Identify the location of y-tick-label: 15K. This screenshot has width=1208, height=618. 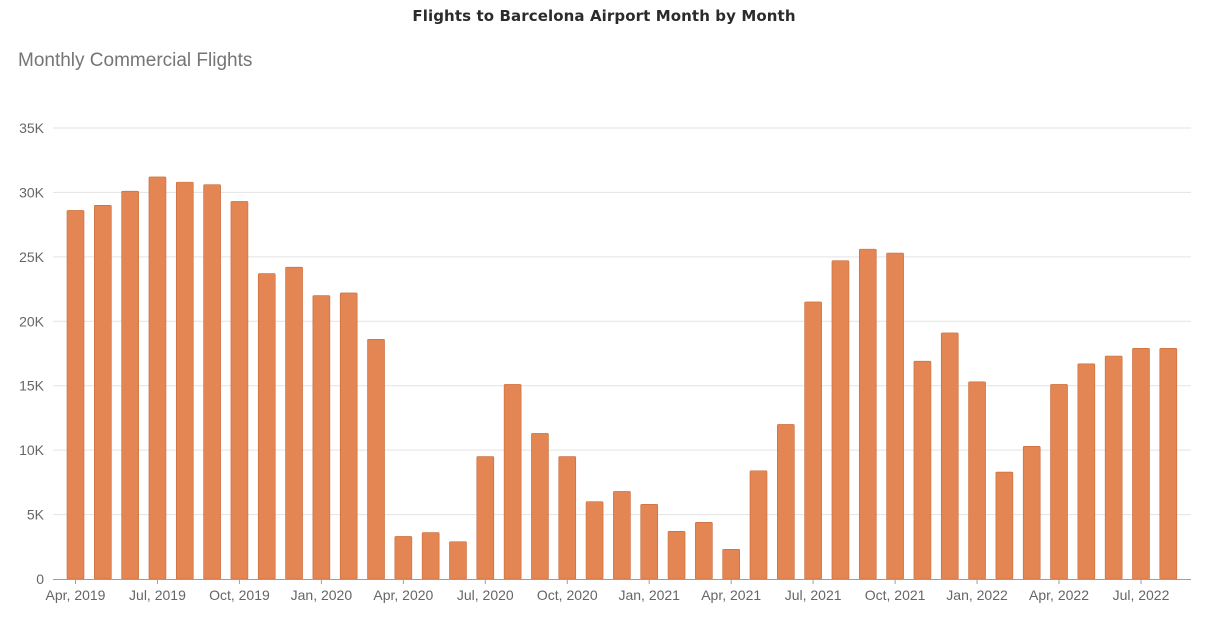
(32, 386).